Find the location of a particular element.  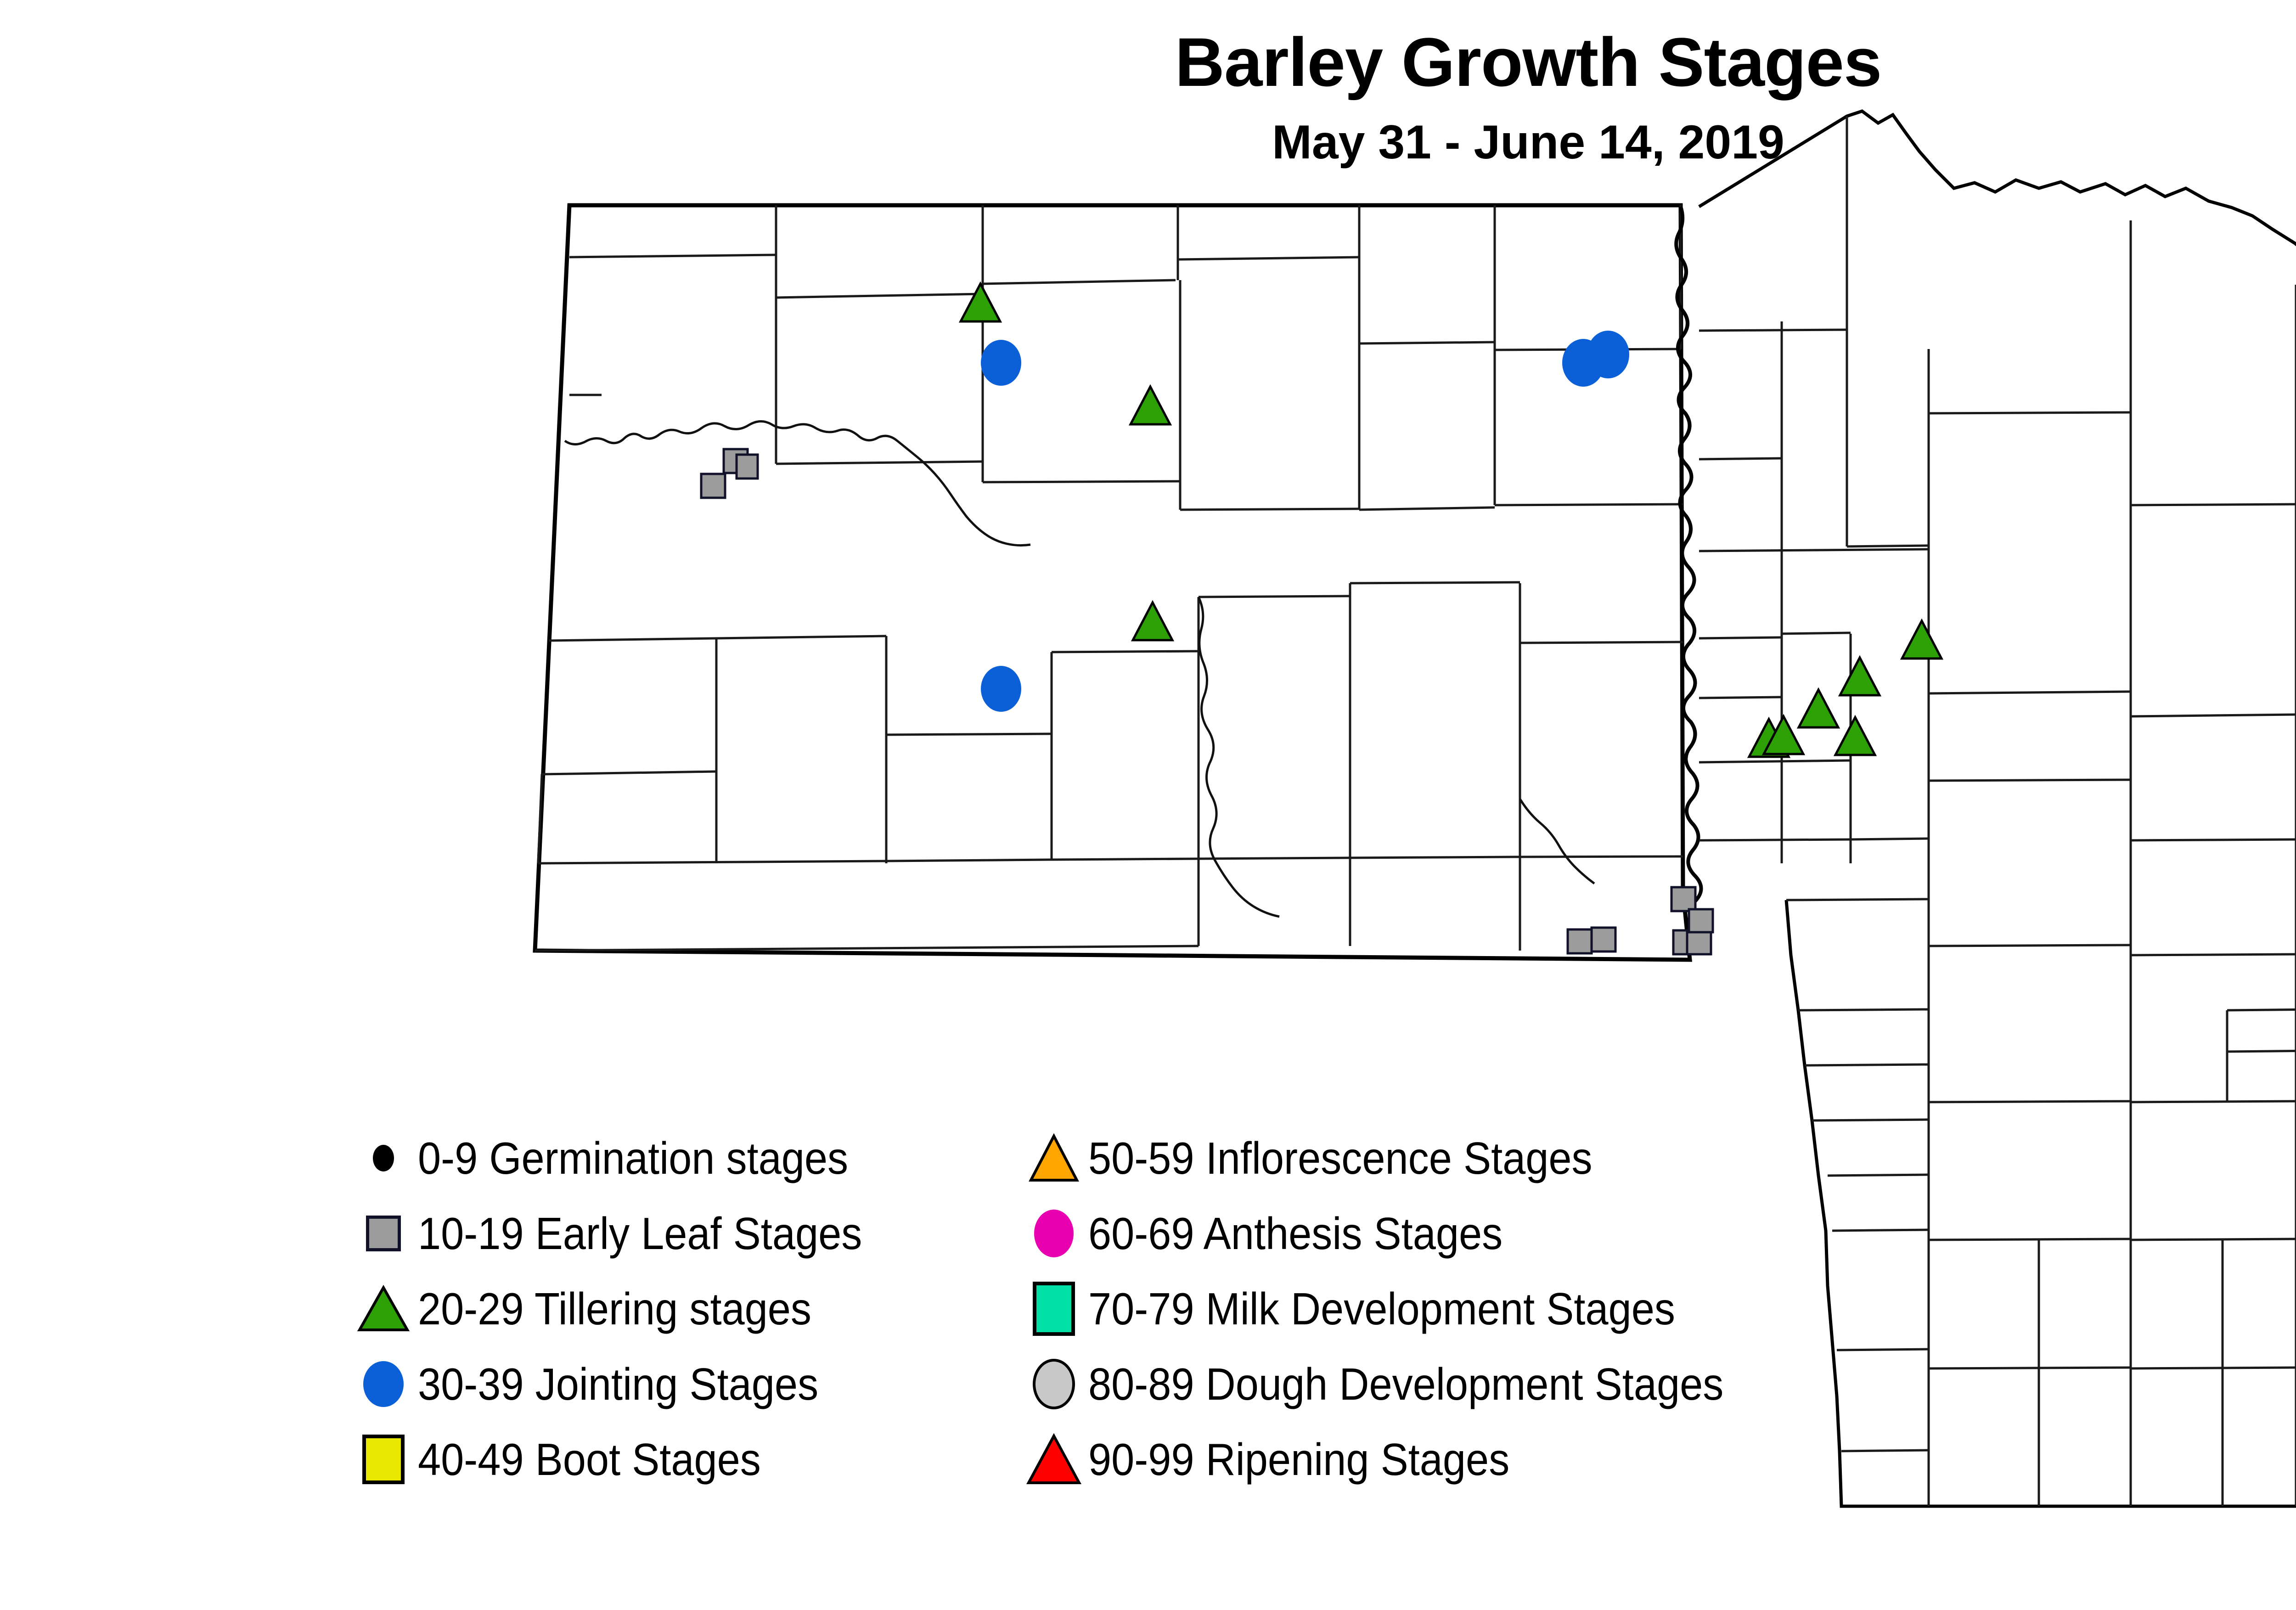

legend-item-label: 50-59 Inflorescence Stages is located at coordinates (1340, 1158).